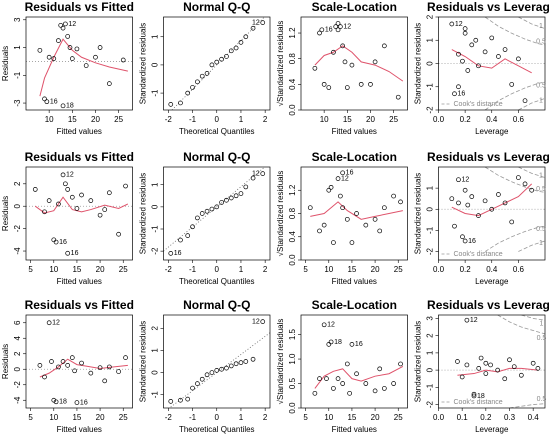 The width and height of the screenshot is (550, 447). What do you see at coordinates (241, 269) in the screenshot?
I see `x-tick-label: 1` at bounding box center [241, 269].